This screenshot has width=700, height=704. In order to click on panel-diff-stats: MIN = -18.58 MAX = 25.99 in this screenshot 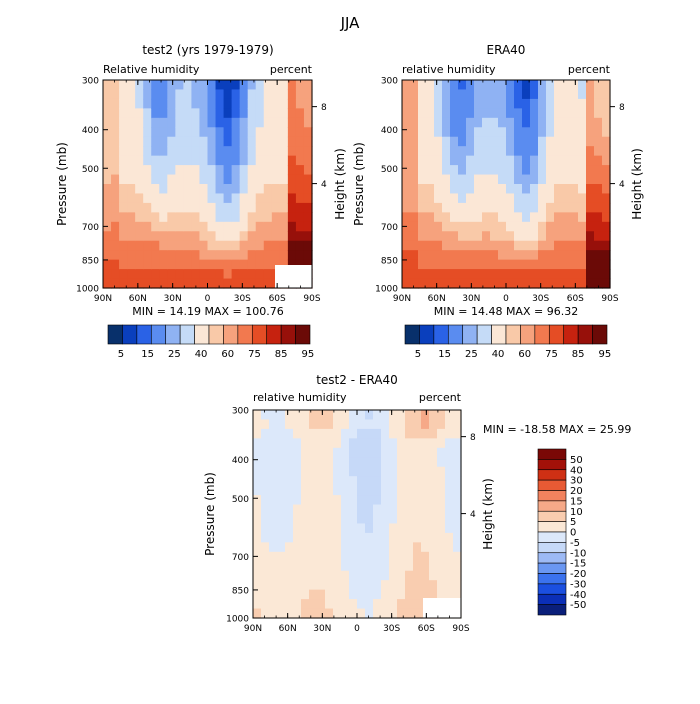, I will do `click(557, 429)`.